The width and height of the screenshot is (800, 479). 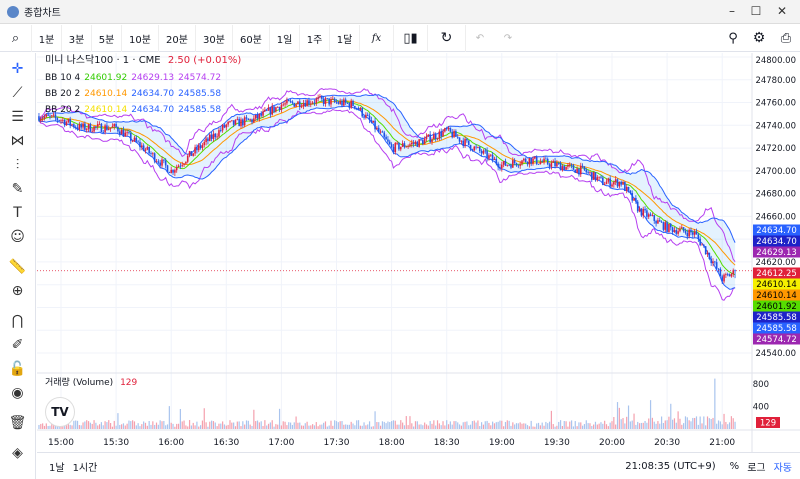 I want to click on symbol-name: 미니 나스닥100 · 1 · CME, so click(x=103, y=60).